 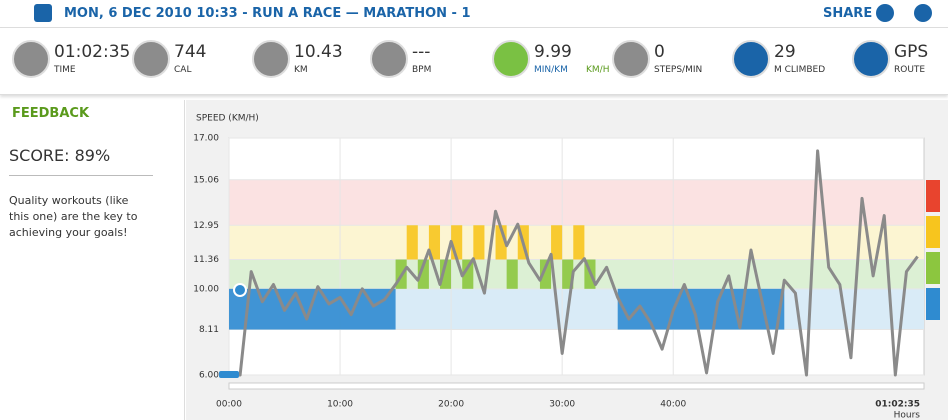 What do you see at coordinates (209, 376) in the screenshot?
I see `y-tick-label: 6.00` at bounding box center [209, 376].